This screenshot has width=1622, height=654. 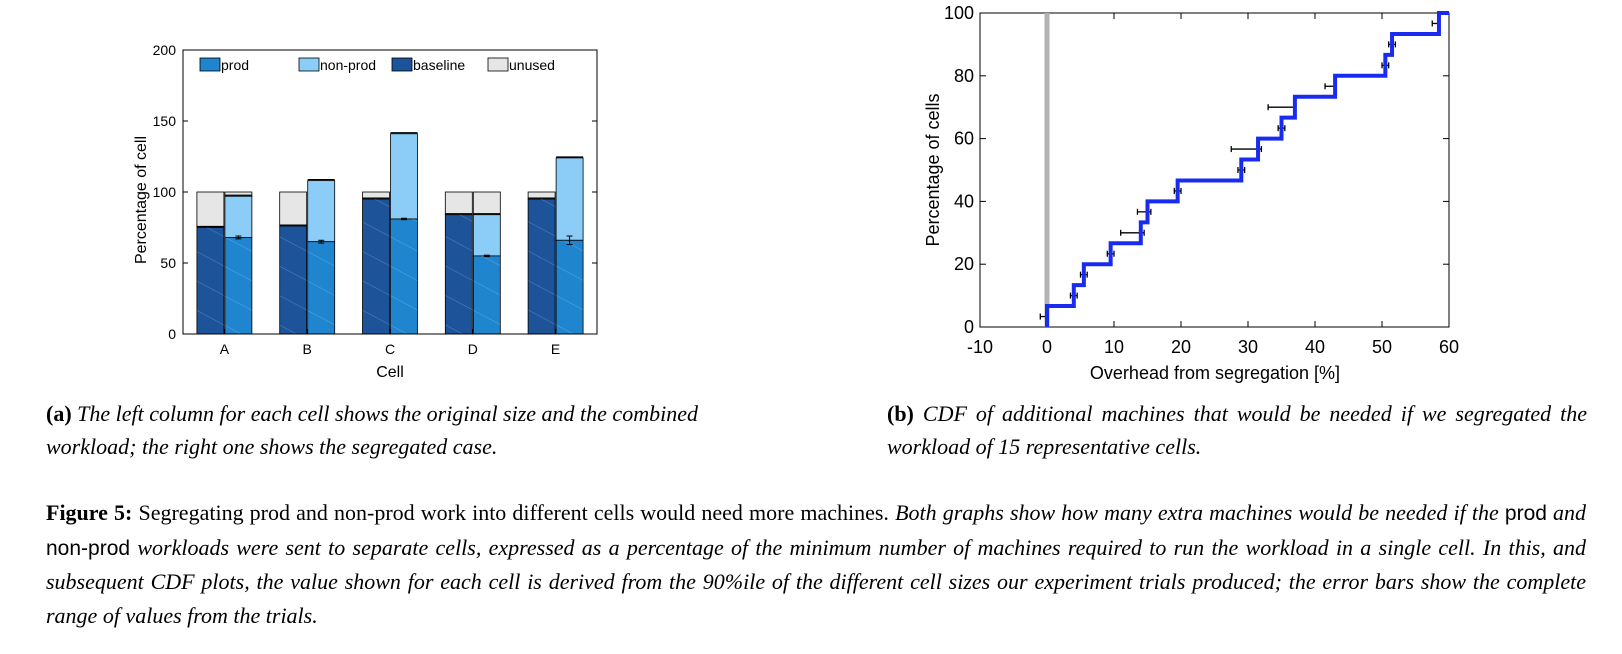 I want to click on x-tick-label: 40, so click(x=1315, y=347).